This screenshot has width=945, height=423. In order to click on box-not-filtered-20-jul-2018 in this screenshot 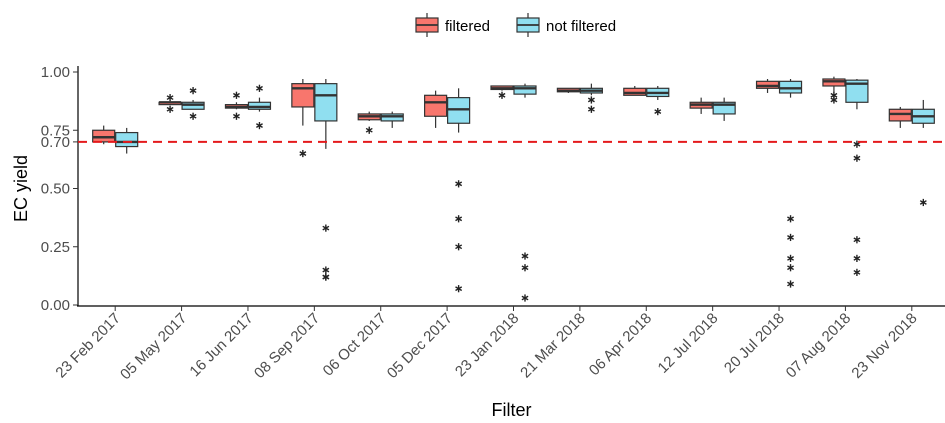, I will do `click(790, 183)`.